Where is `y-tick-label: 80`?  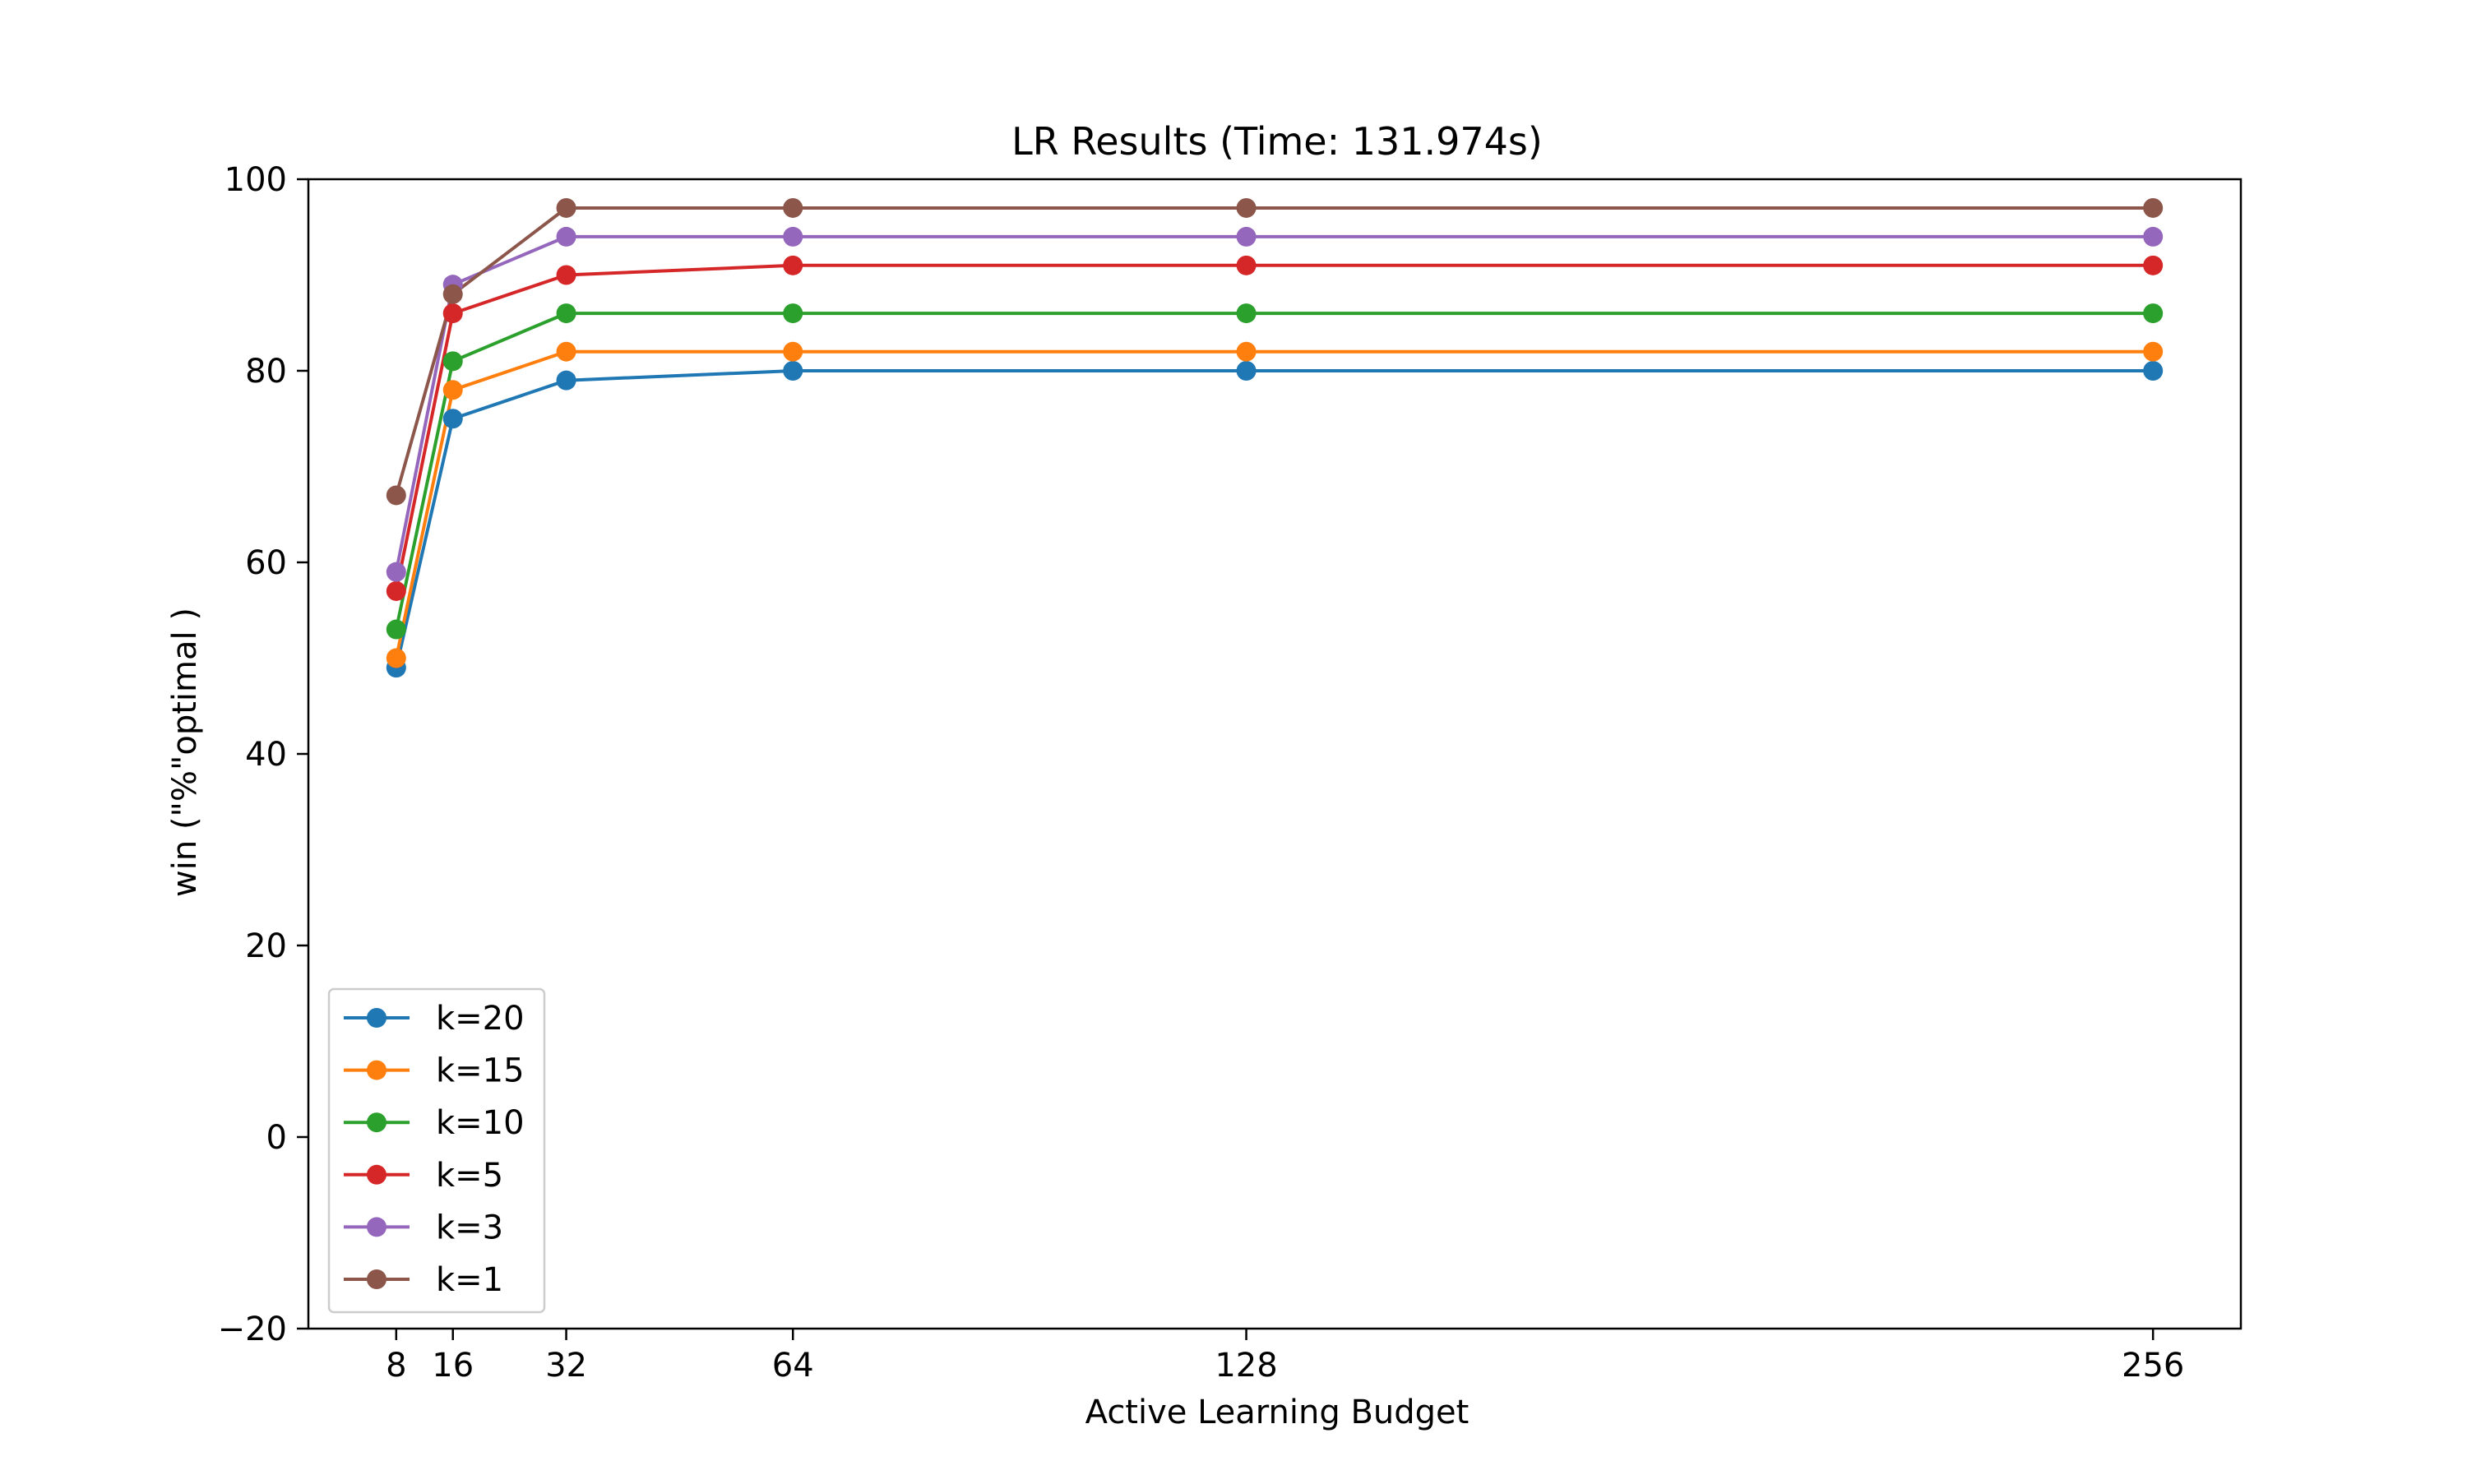
y-tick-label: 80 is located at coordinates (266, 372).